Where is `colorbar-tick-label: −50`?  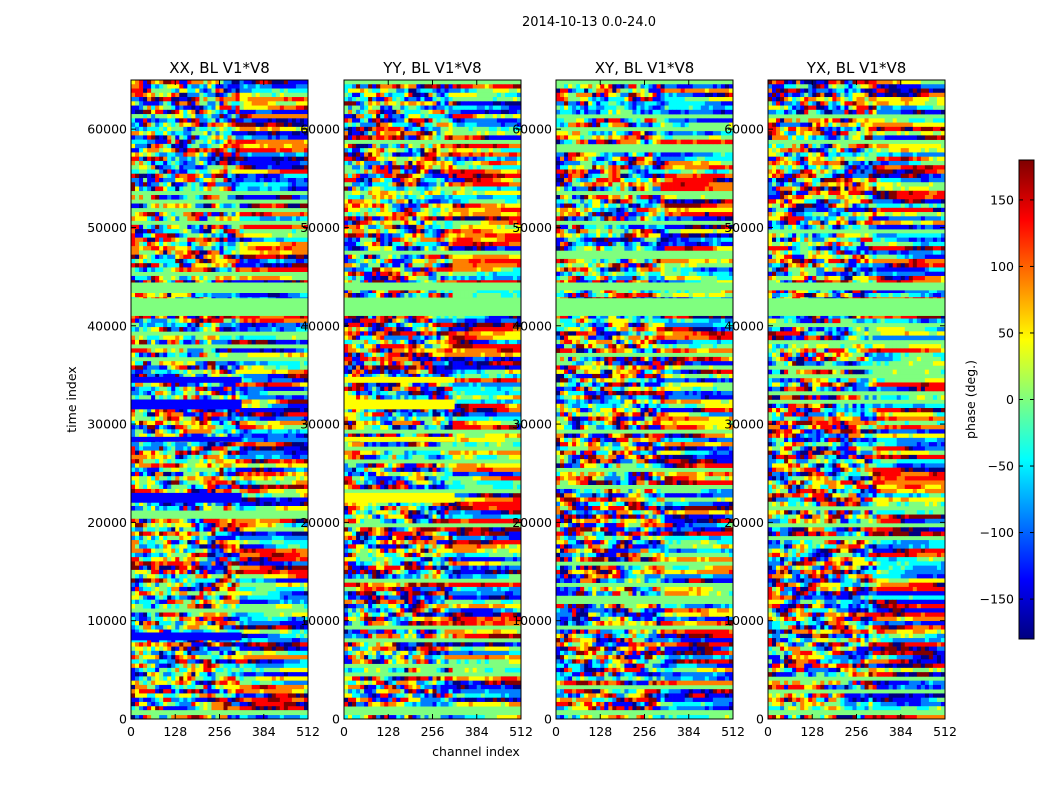
colorbar-tick-label: −50 is located at coordinates (1001, 466).